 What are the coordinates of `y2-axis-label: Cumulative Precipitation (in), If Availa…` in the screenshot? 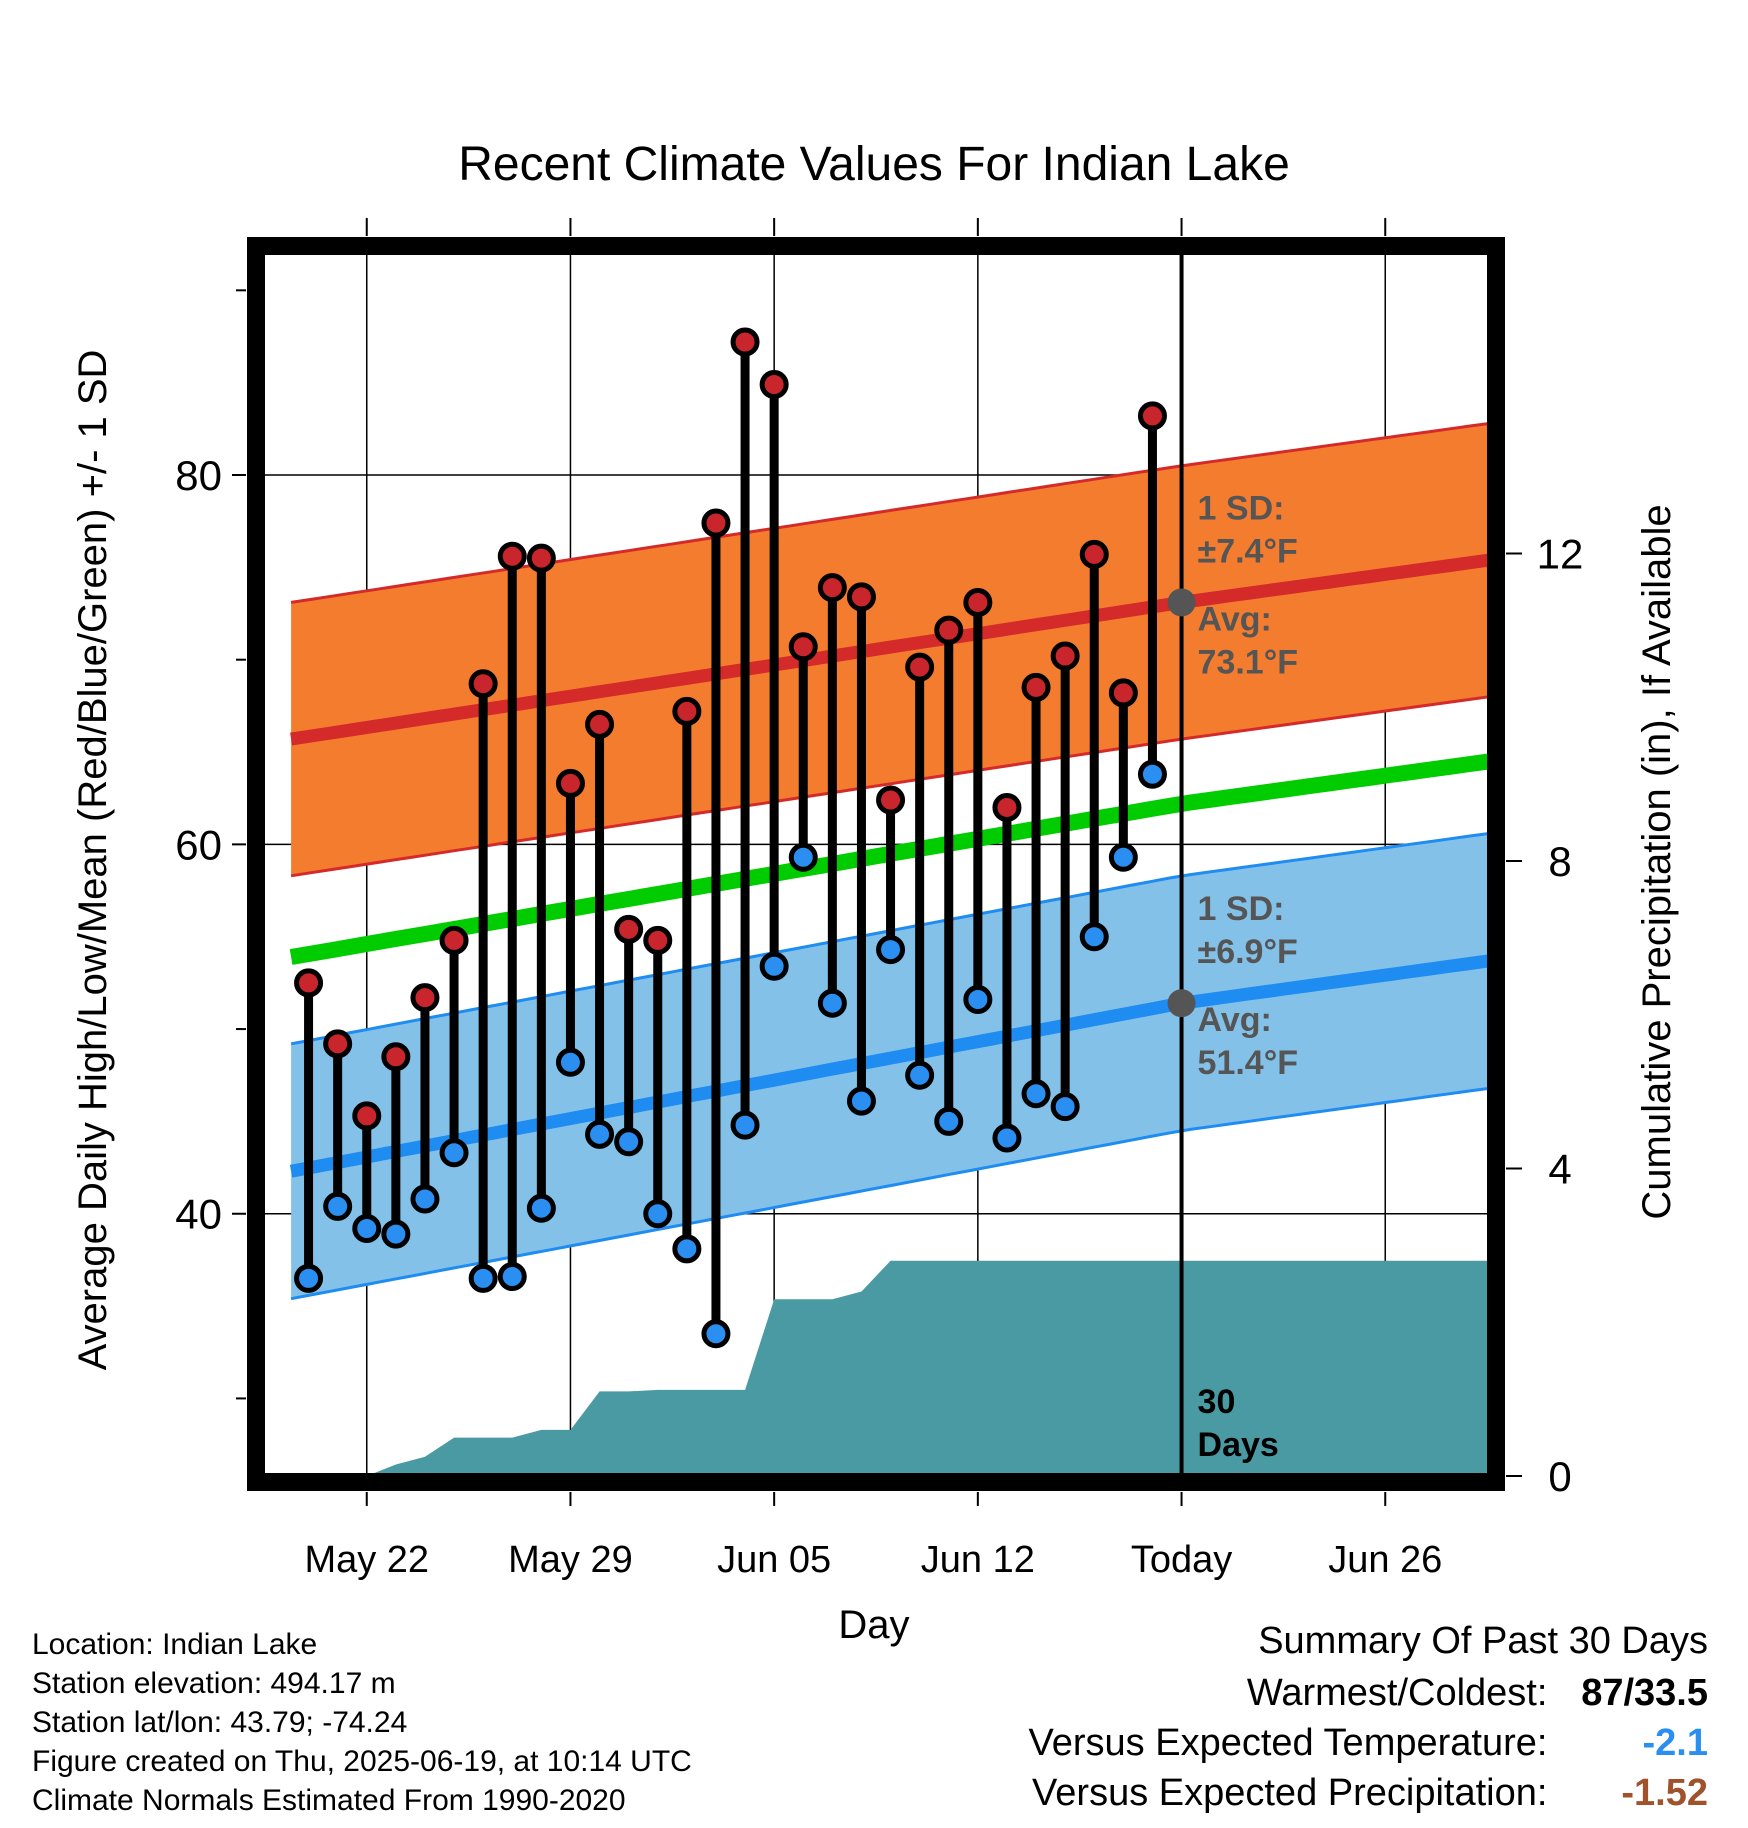 It's located at (1657, 861).